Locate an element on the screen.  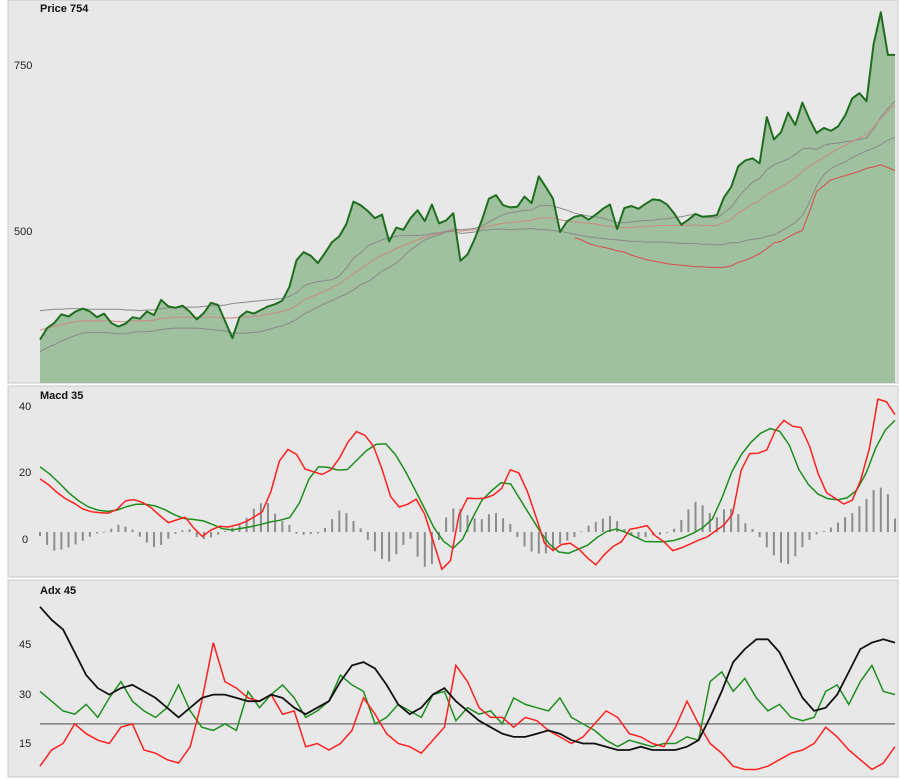
price-tick-group: 500 750 is located at coordinates (23, 149).